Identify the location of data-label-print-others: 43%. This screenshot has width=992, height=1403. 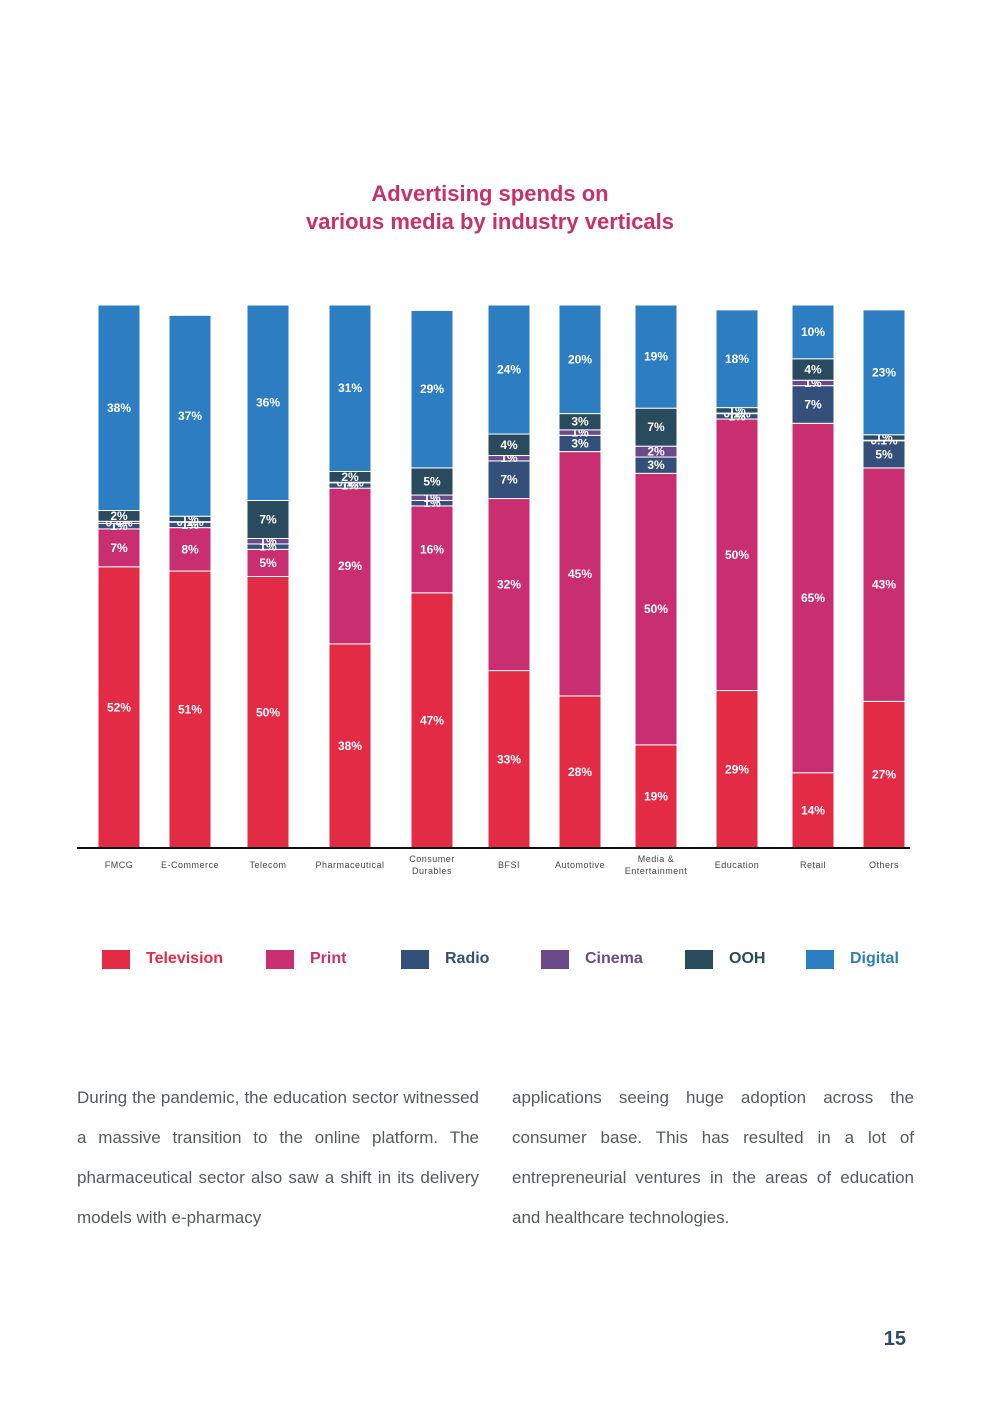
(884, 585).